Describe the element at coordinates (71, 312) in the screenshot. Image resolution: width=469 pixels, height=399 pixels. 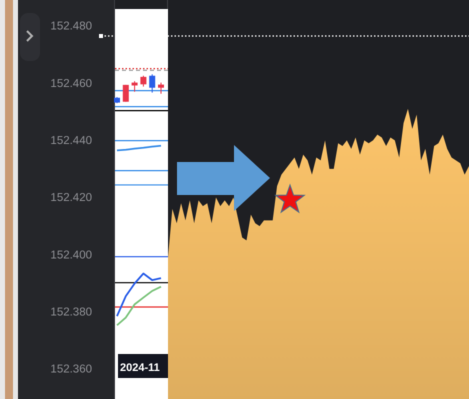
I see `y-tick-label: 152.380` at that location.